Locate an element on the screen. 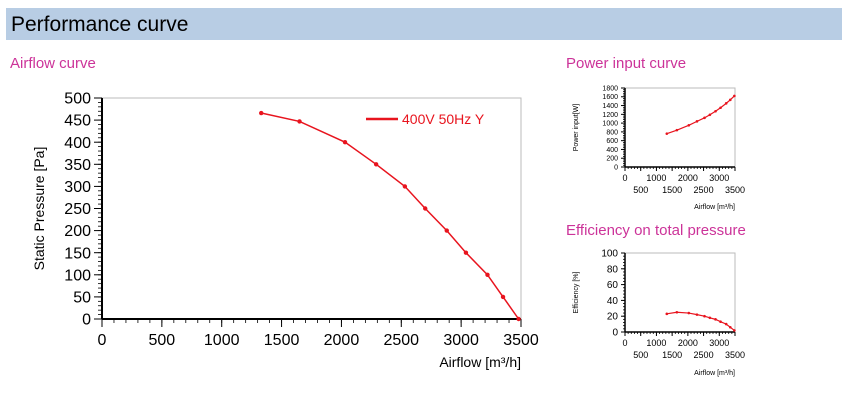 This screenshot has width=852, height=400. power-x-tick-label: 1500 is located at coordinates (672, 190).